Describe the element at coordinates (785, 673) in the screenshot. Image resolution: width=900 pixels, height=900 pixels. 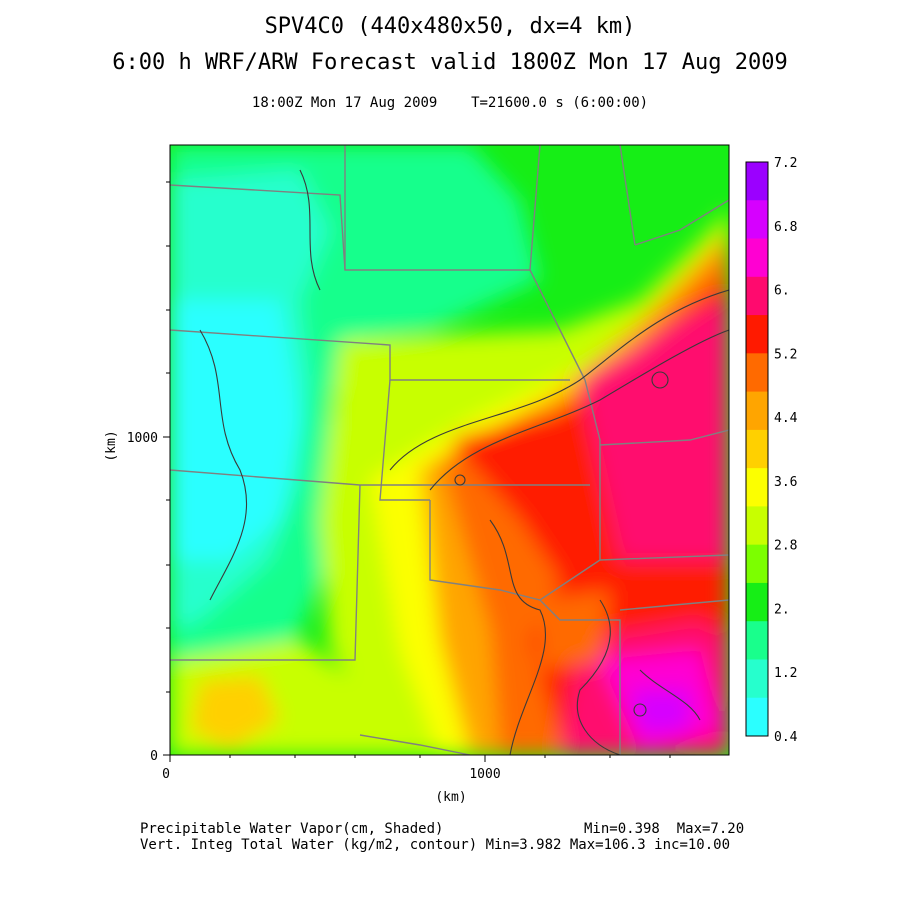
I see `colorbar-label: 1.2` at that location.